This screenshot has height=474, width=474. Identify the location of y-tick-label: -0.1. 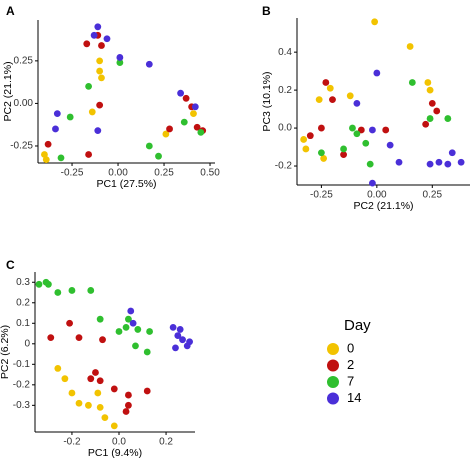
(22, 364).